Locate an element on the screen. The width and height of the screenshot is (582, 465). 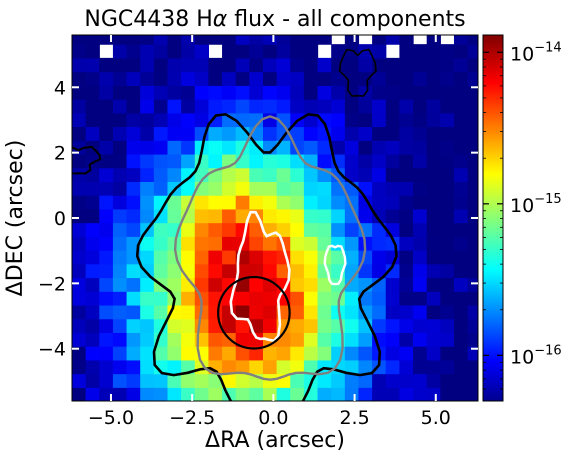
cb-tick-label: 10−14 is located at coordinates (536, 52).